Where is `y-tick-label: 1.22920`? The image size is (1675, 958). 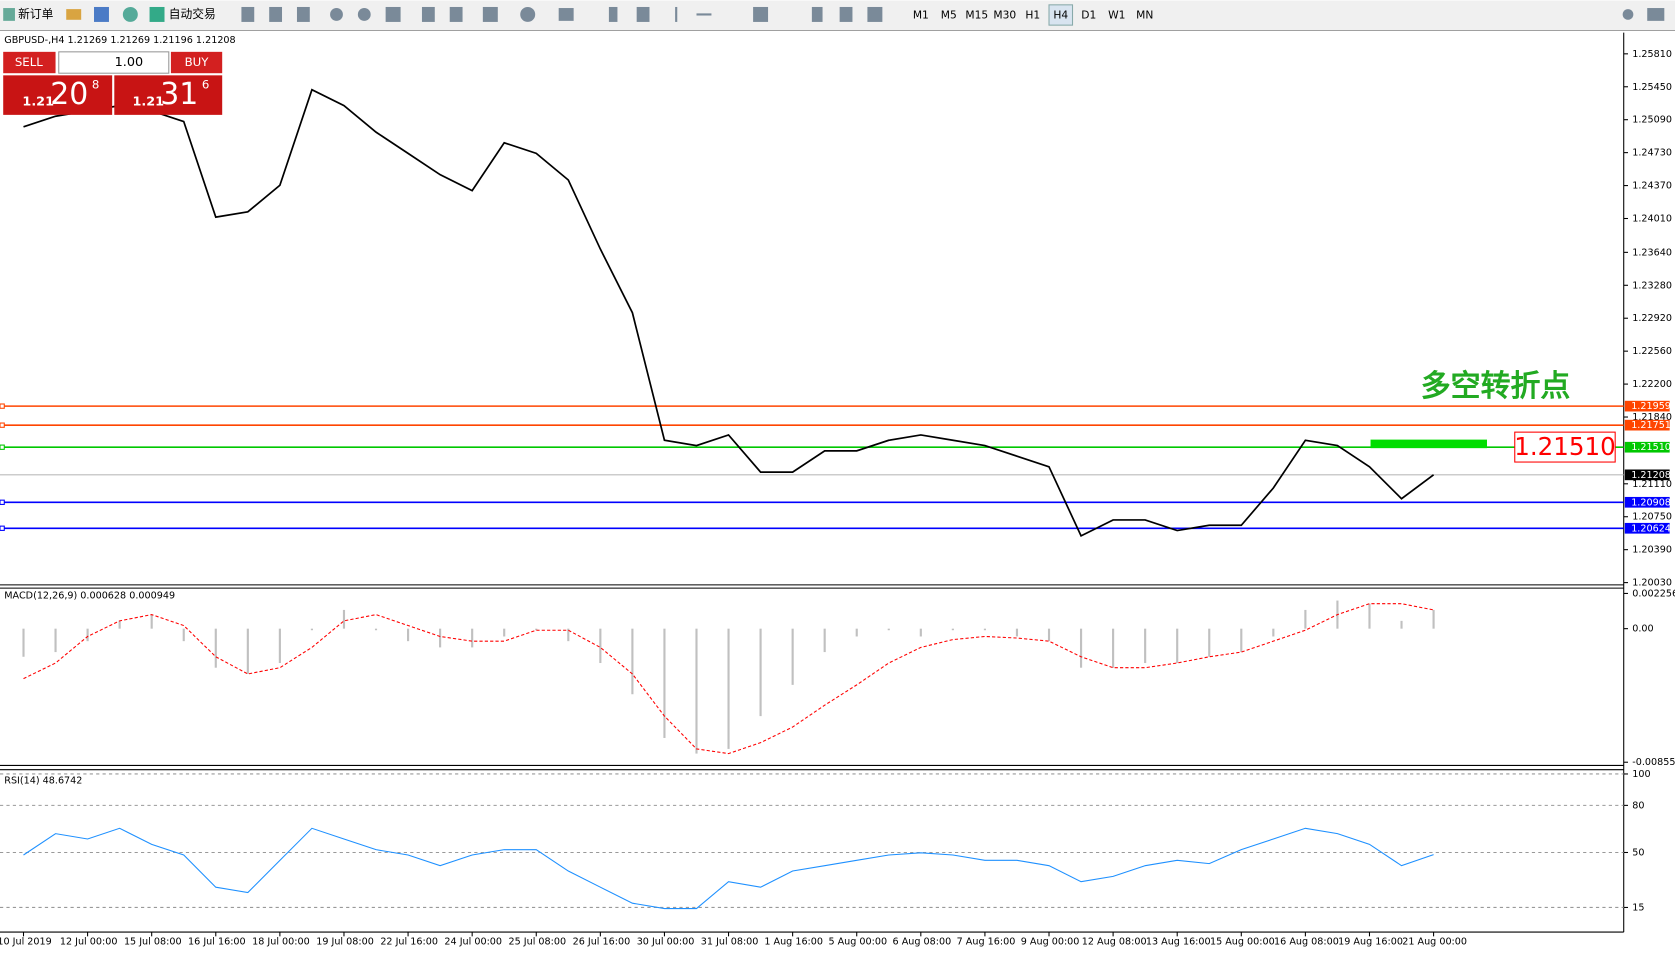
y-tick-label: 1.22920 is located at coordinates (1652, 318).